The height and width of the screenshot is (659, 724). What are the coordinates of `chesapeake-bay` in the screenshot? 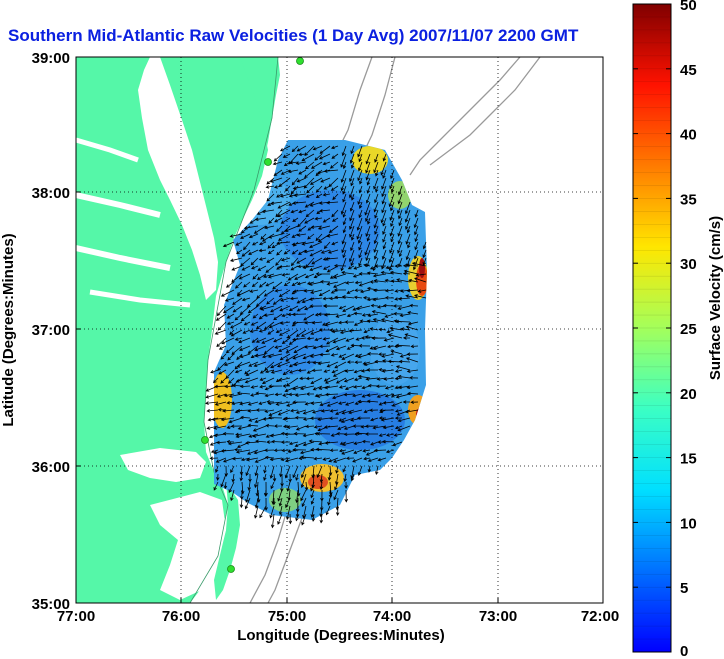 It's located at (178, 178).